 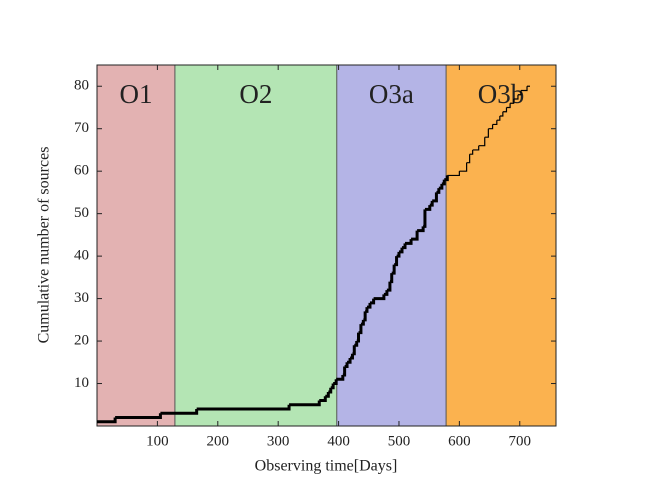 I want to click on region-label: O1, so click(x=135, y=94).